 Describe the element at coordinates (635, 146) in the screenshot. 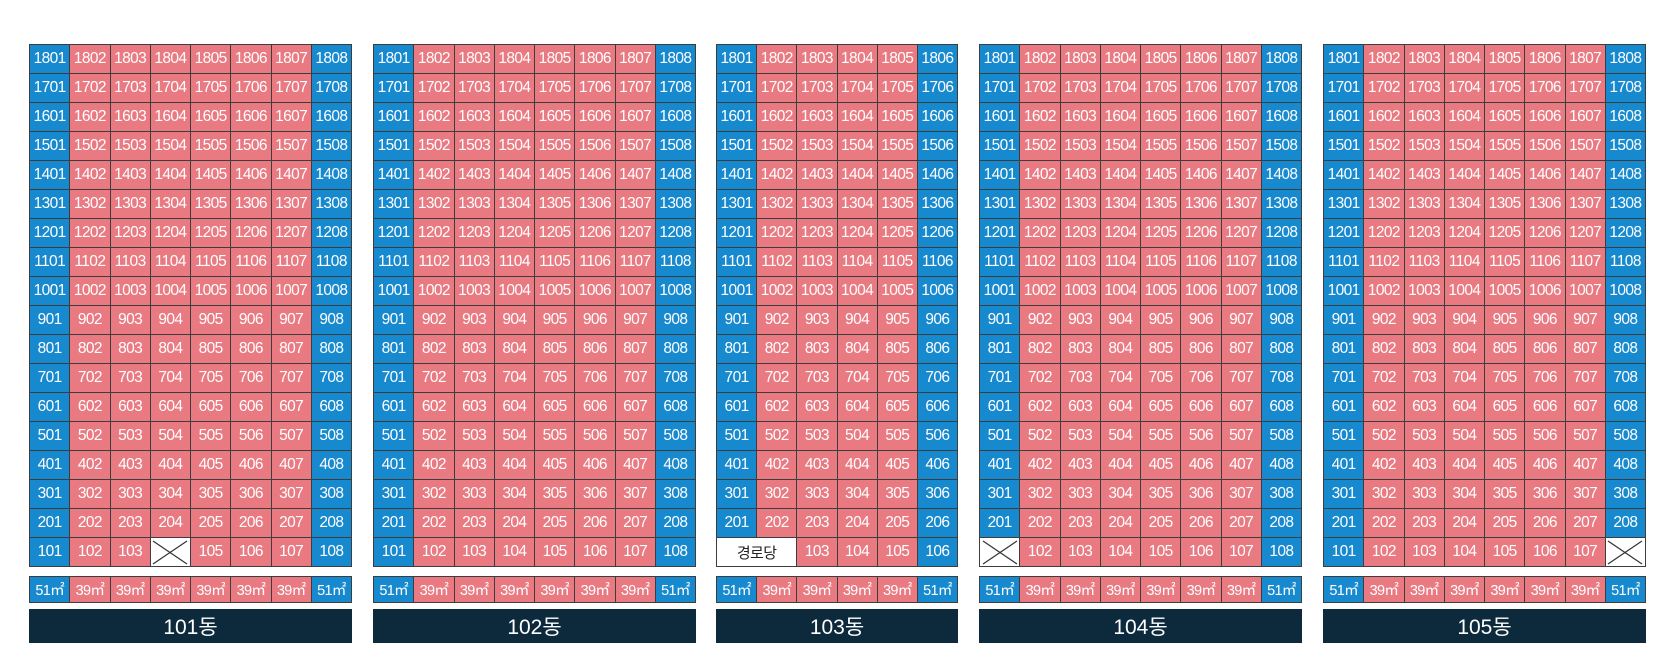

I see `unit-cell: 1507` at that location.